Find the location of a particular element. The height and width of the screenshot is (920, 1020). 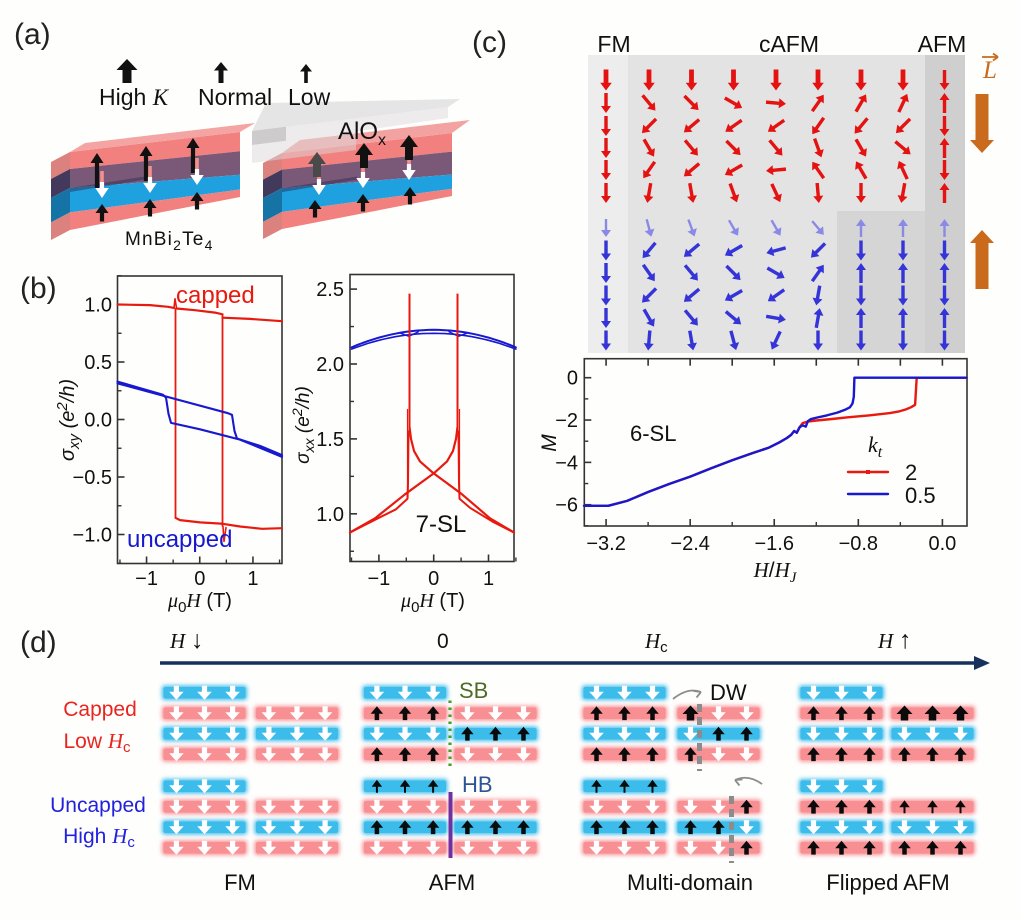

svg-text: −0.8 is located at coordinates (858, 544).